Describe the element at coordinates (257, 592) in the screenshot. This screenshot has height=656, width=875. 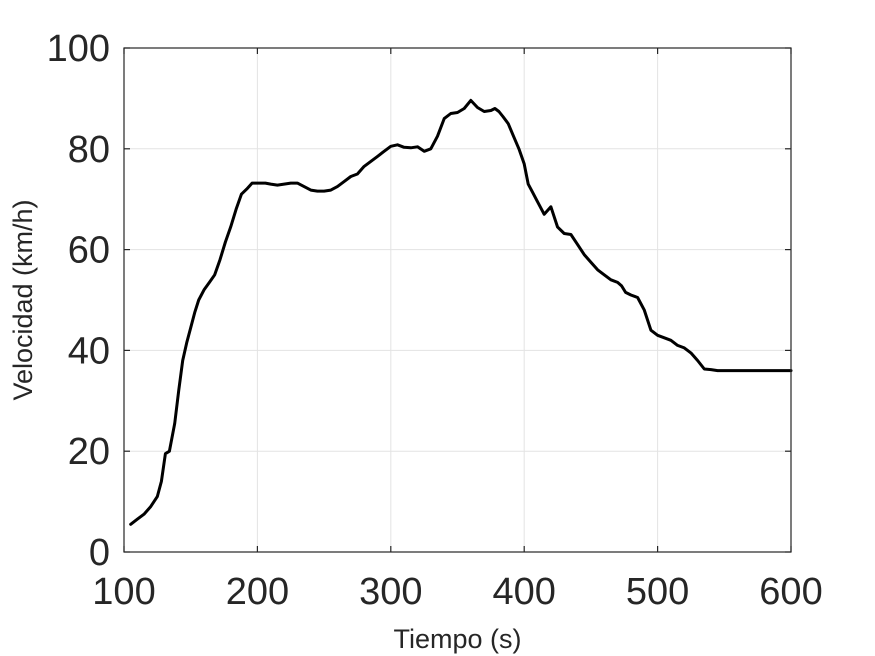
I see `x-tick-label-200: 200` at that location.